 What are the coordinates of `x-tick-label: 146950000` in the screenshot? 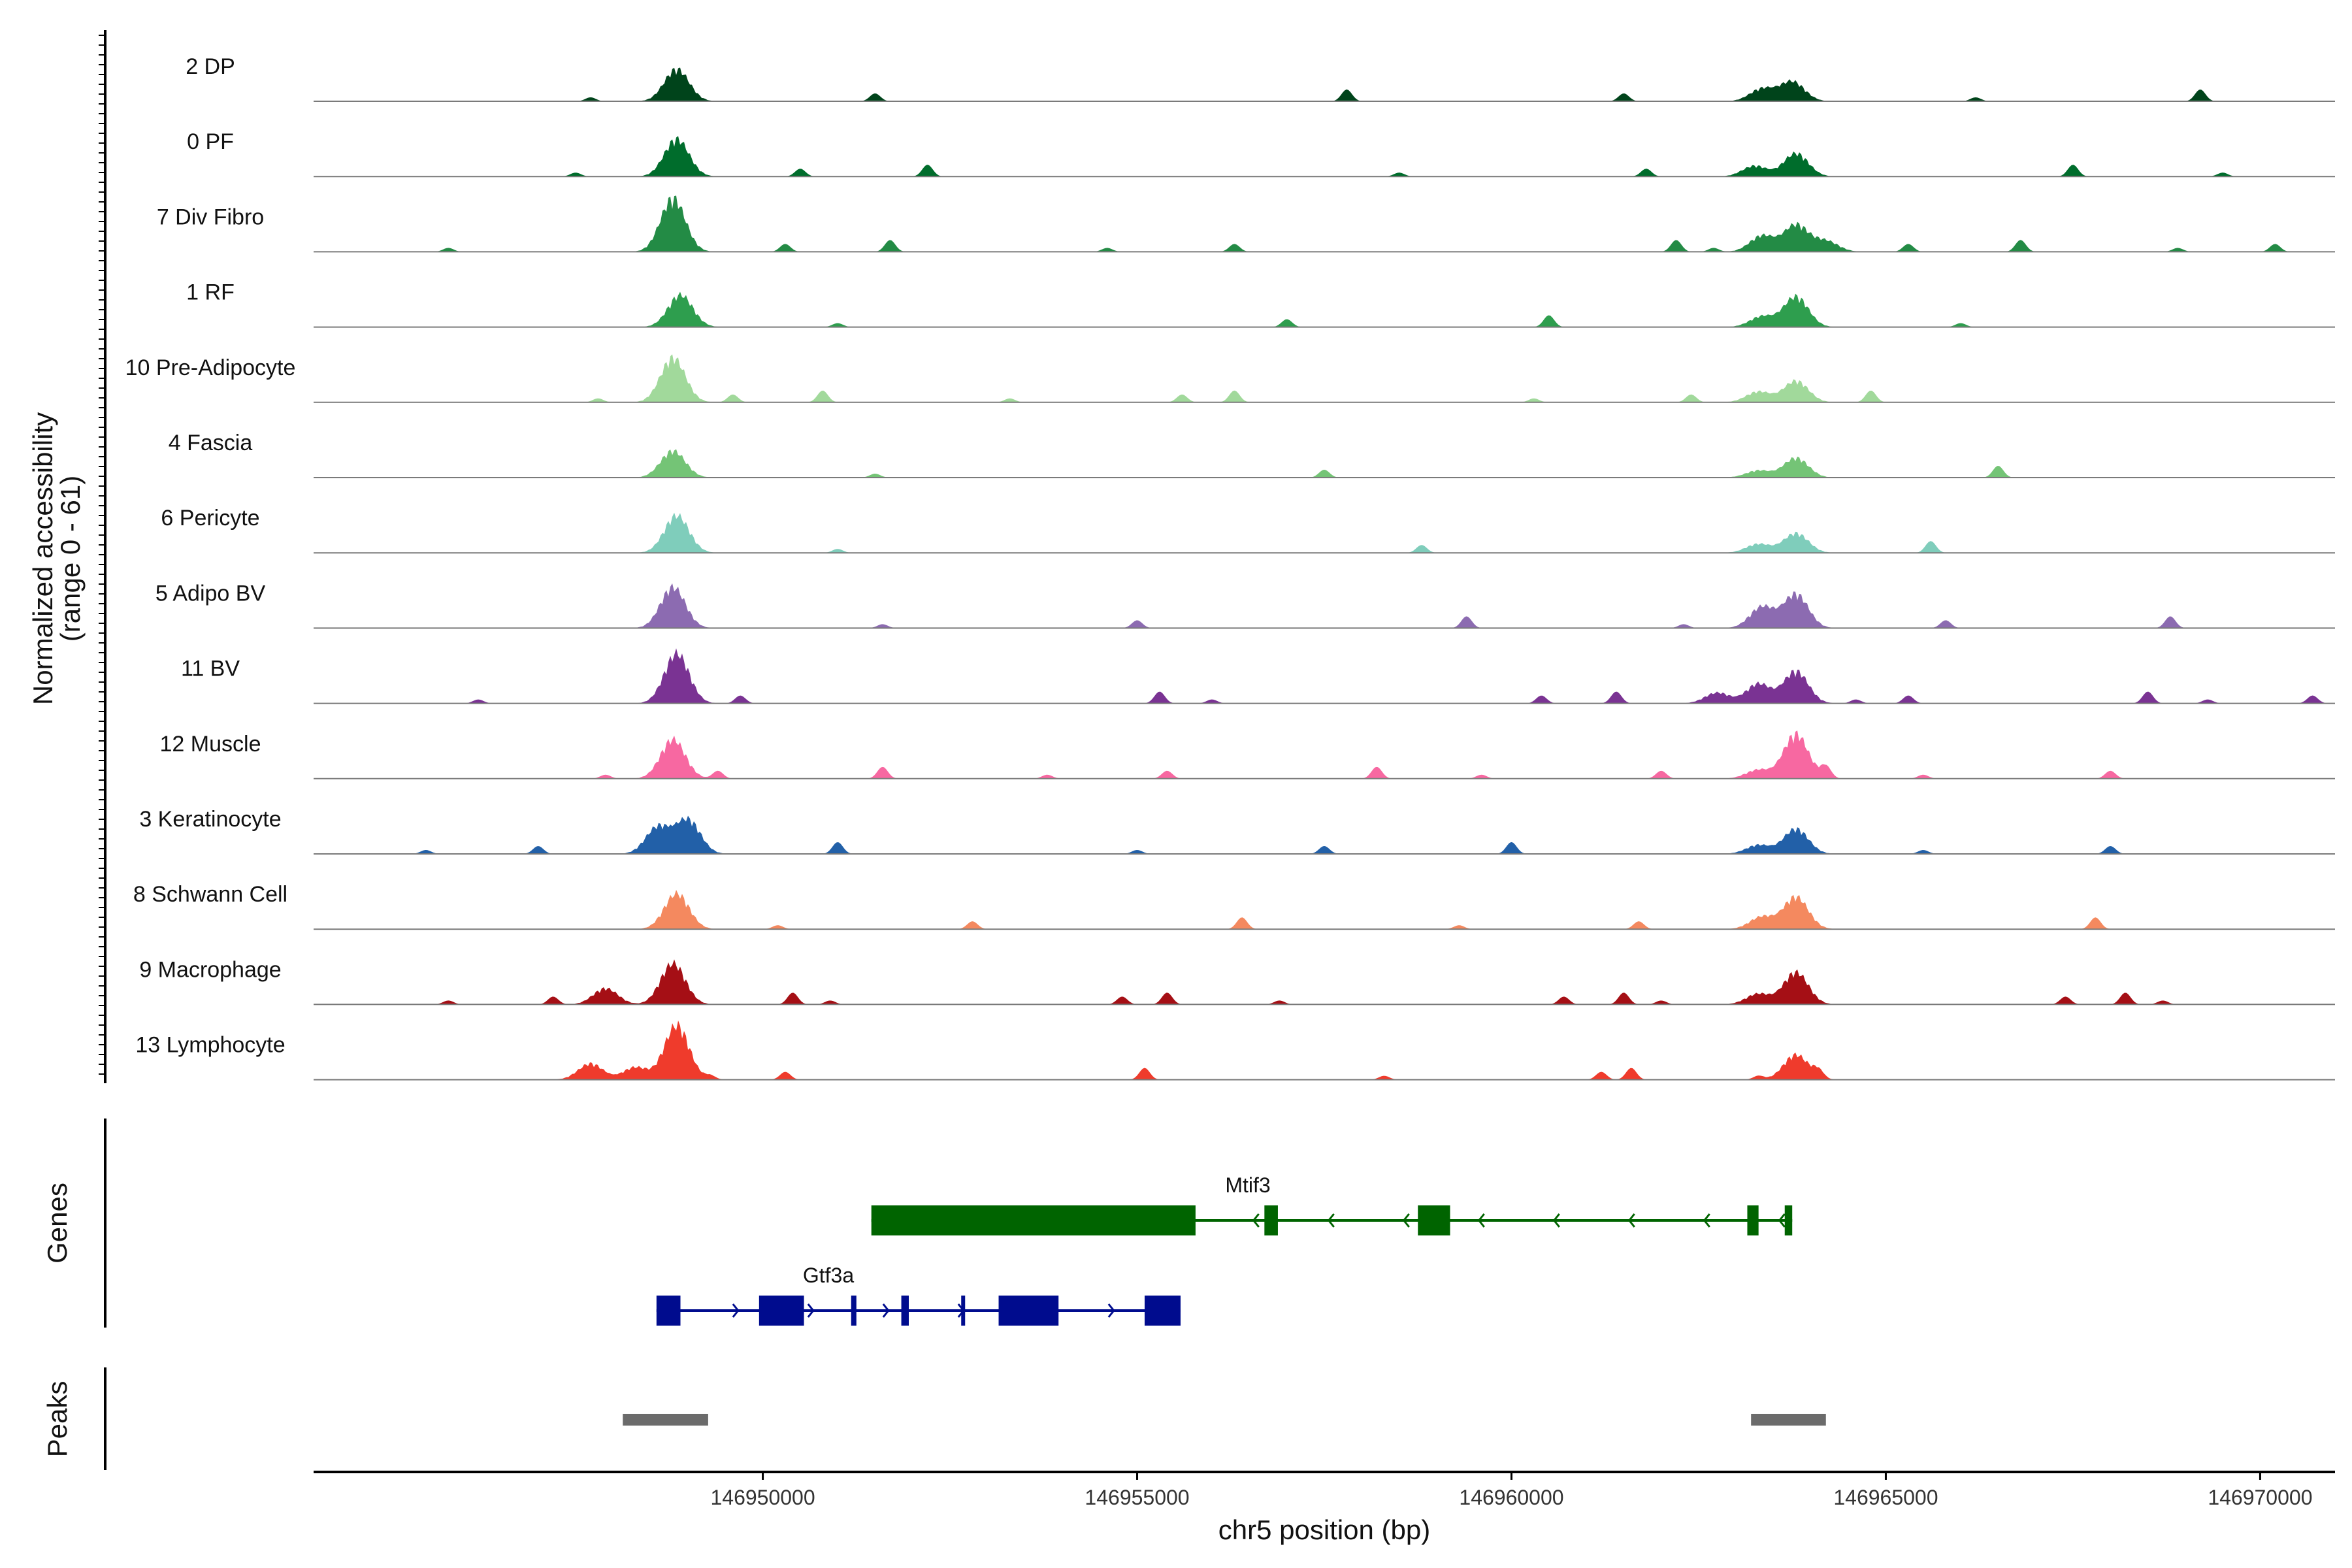 It's located at (762, 1497).